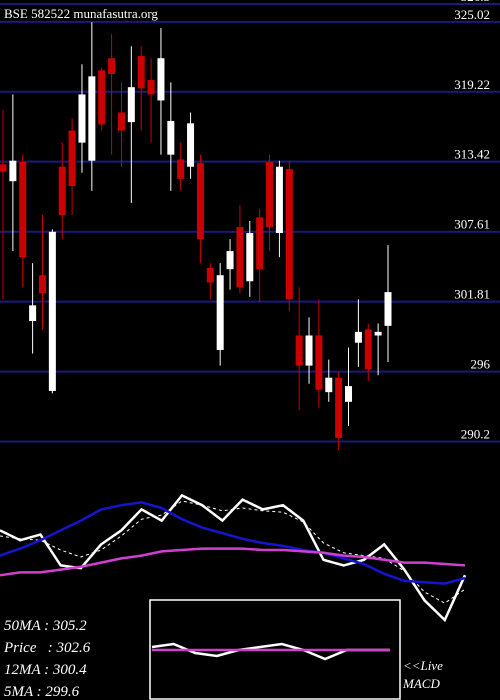 This screenshot has width=500, height=700. I want to click on y-tick-label: 319.22, so click(472, 84).